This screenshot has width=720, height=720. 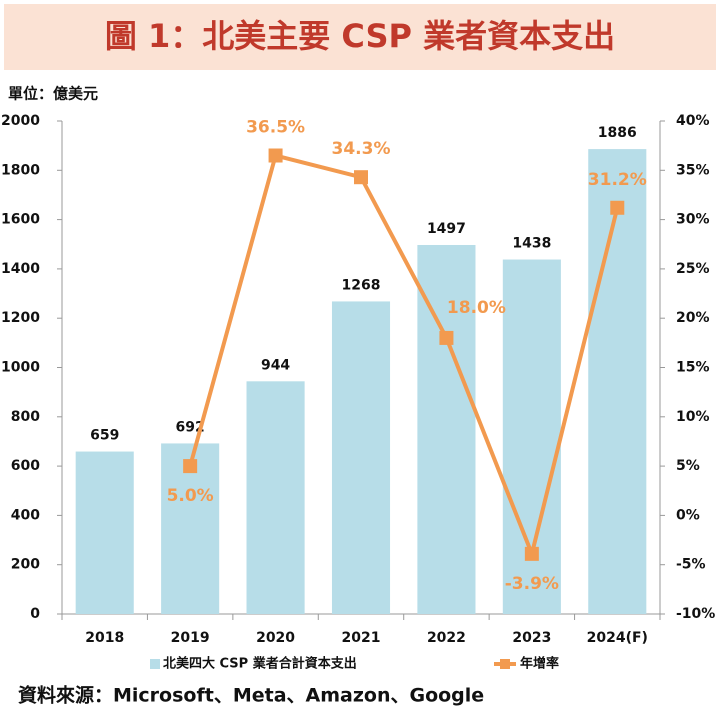 I want to click on x-tick-label: 2019, so click(x=190, y=638).